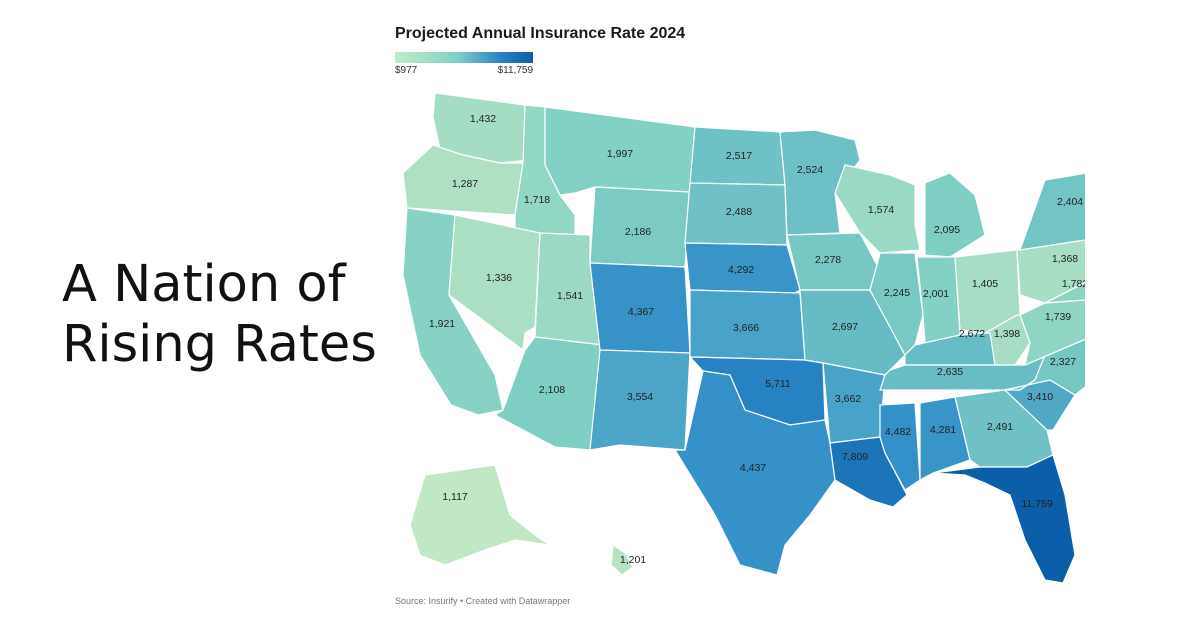 The width and height of the screenshot is (1200, 627). I want to click on state-value-label-ak: 1,117, so click(455, 497).